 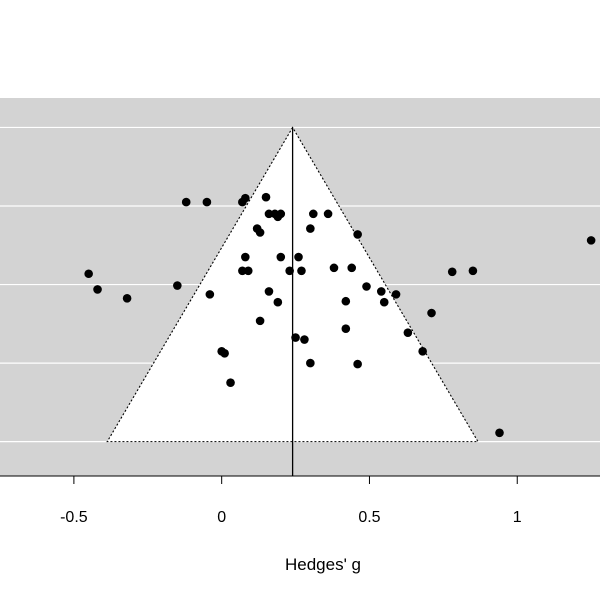 I want to click on x-axis-ticks: -0.5 0 0.5 1, so click(x=291, y=501).